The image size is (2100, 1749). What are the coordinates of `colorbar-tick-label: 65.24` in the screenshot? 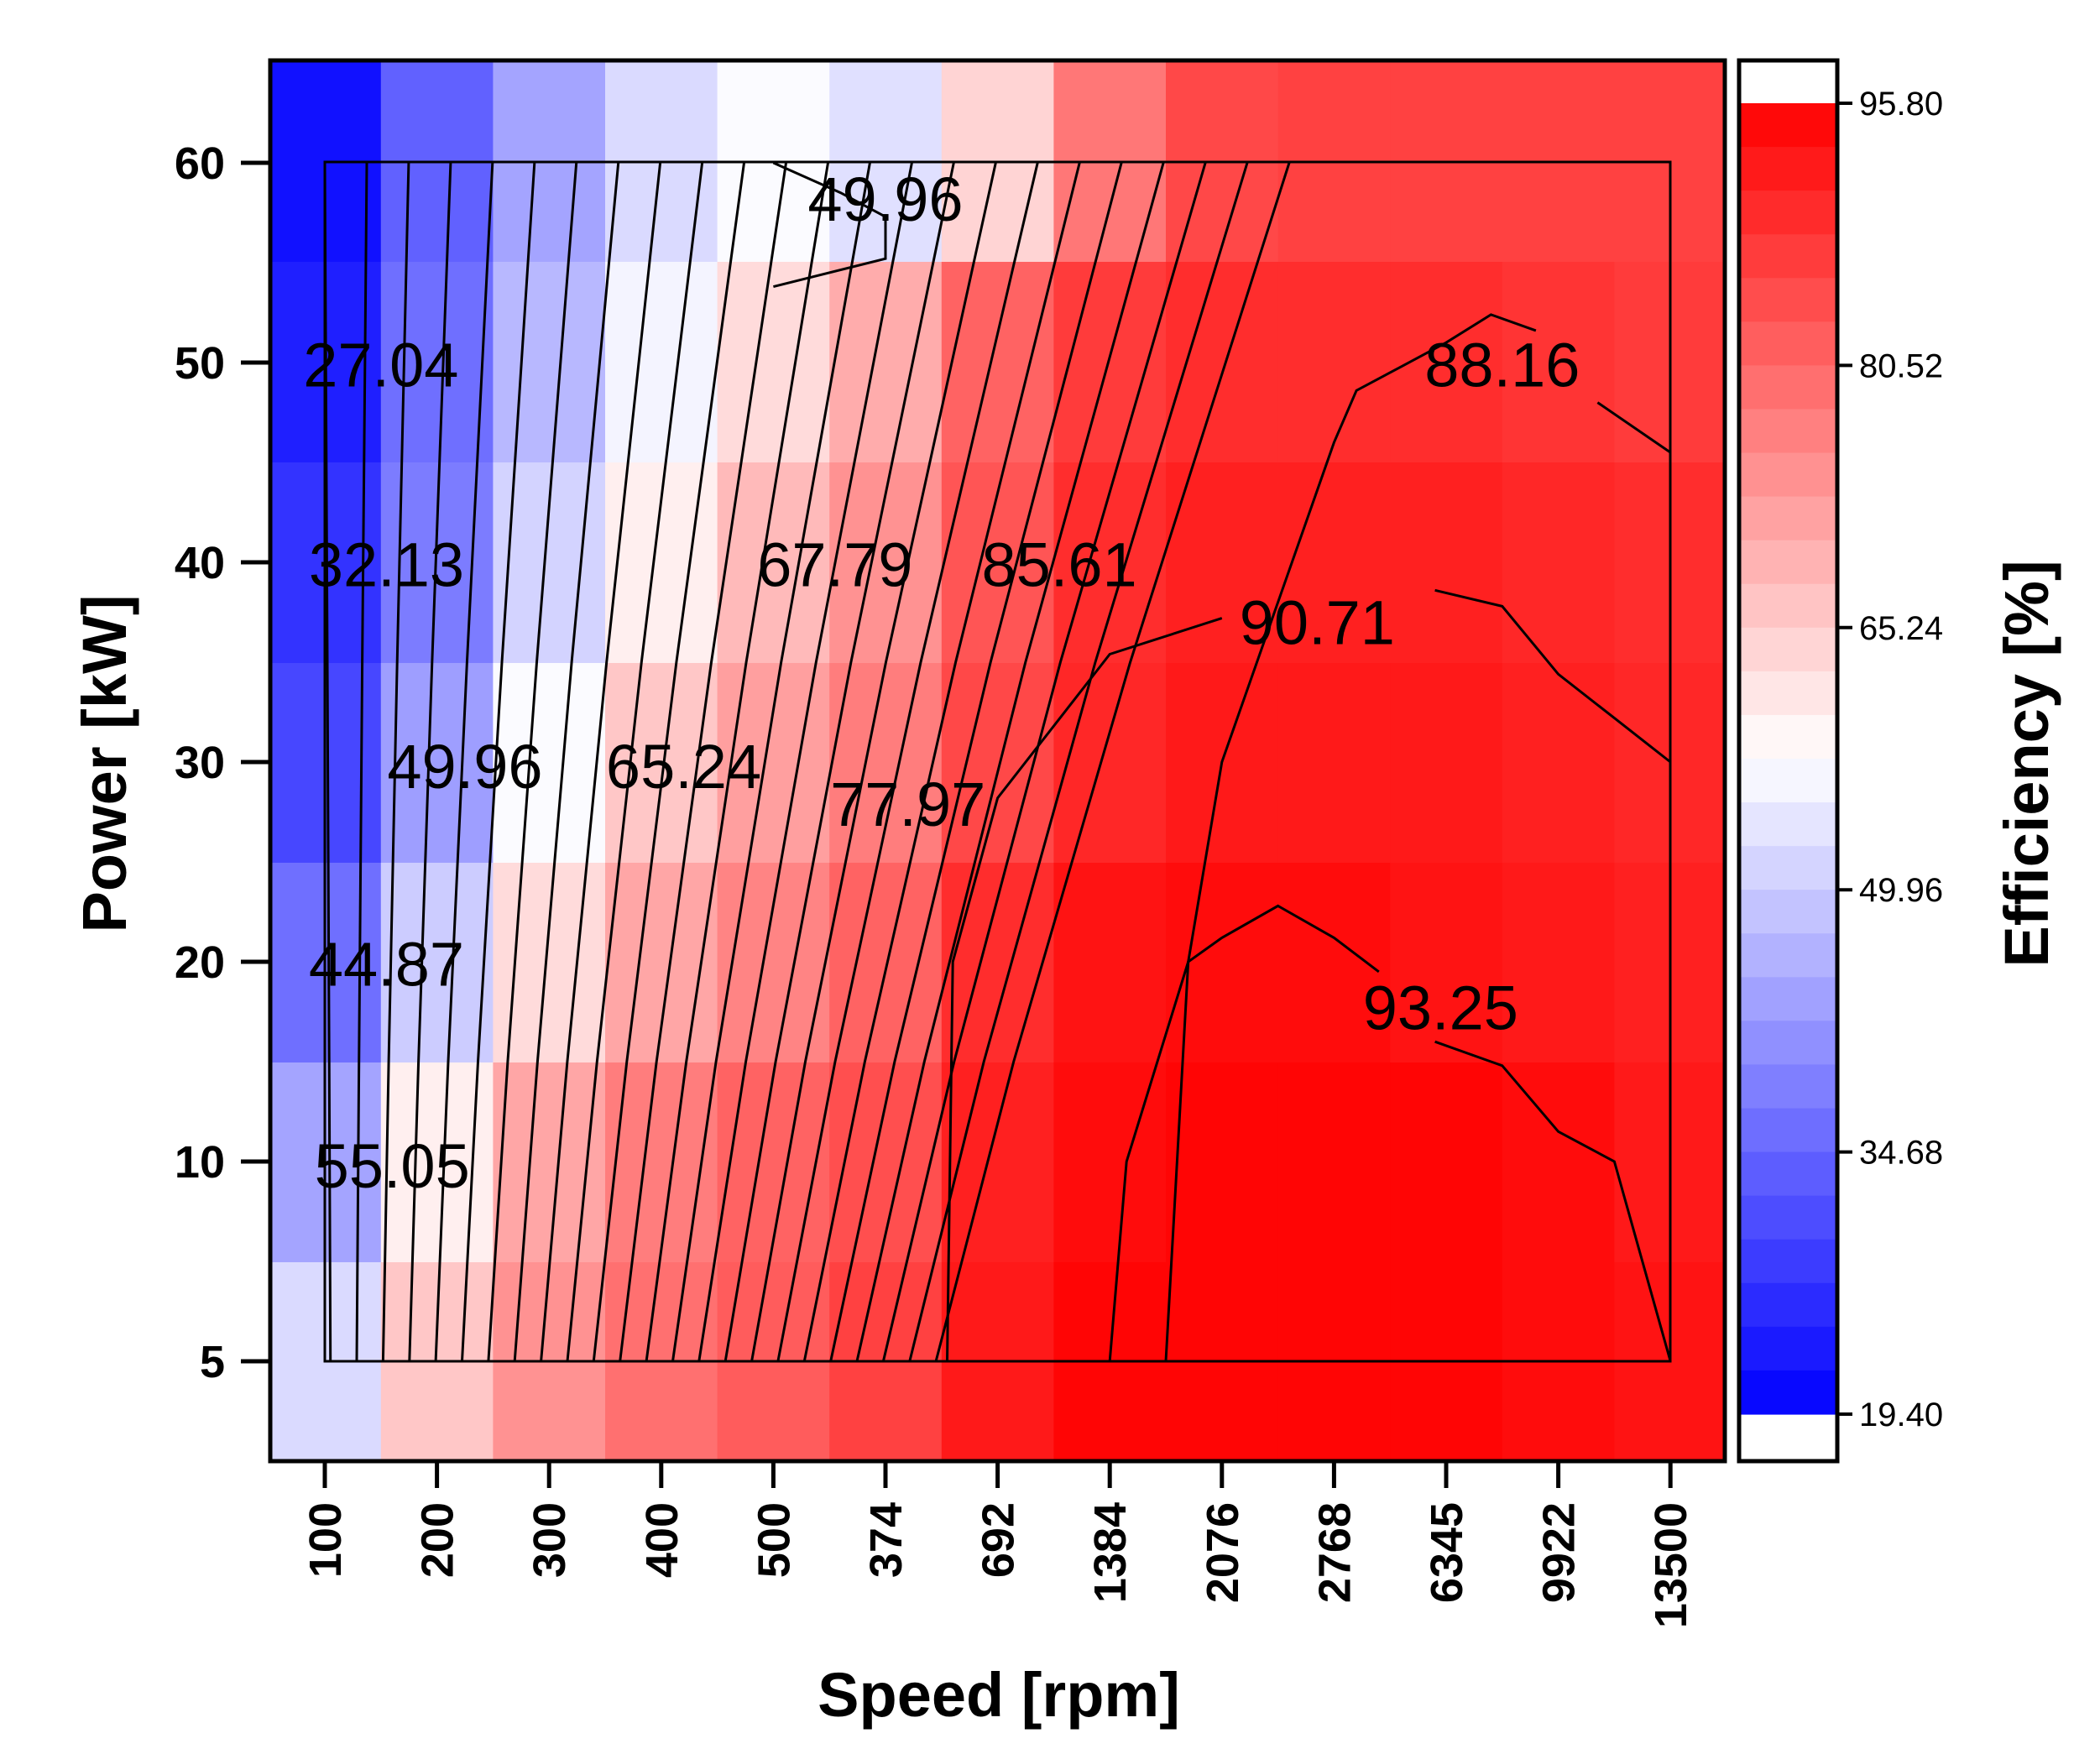 It's located at (1901, 628).